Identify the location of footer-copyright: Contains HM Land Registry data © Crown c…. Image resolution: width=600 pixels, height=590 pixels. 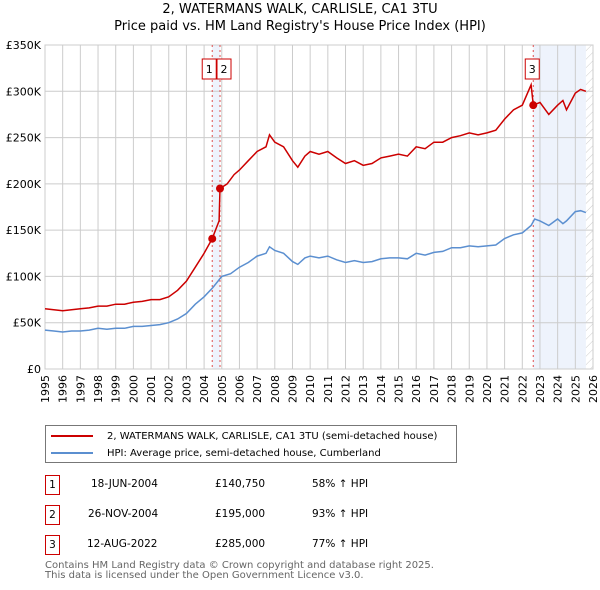
(239, 565).